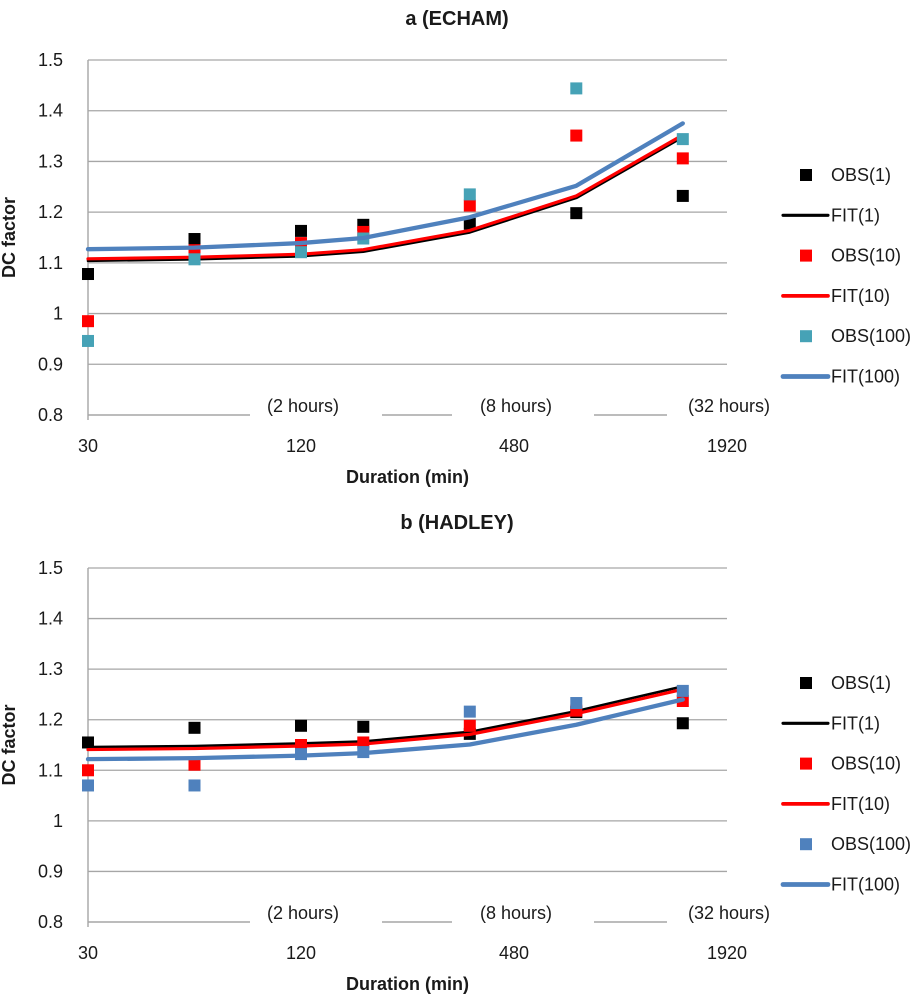 The image size is (924, 1000). Describe the element at coordinates (456, 19) in the screenshot. I see `chart-title: a (ECHAM)` at that location.